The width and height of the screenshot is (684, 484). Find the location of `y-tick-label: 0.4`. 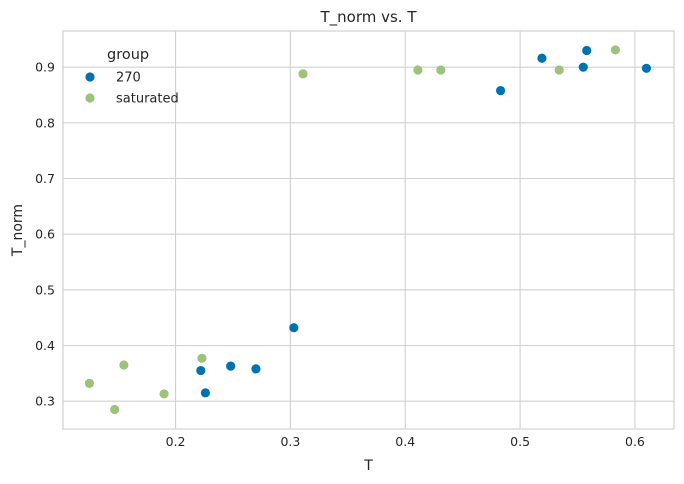

y-tick-label: 0.4 is located at coordinates (45, 345).